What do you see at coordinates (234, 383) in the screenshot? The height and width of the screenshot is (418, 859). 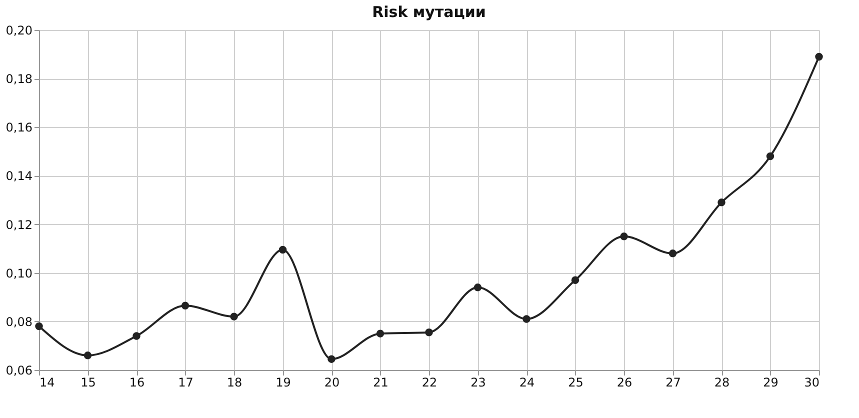 I see `x-tick-label: 18` at bounding box center [234, 383].